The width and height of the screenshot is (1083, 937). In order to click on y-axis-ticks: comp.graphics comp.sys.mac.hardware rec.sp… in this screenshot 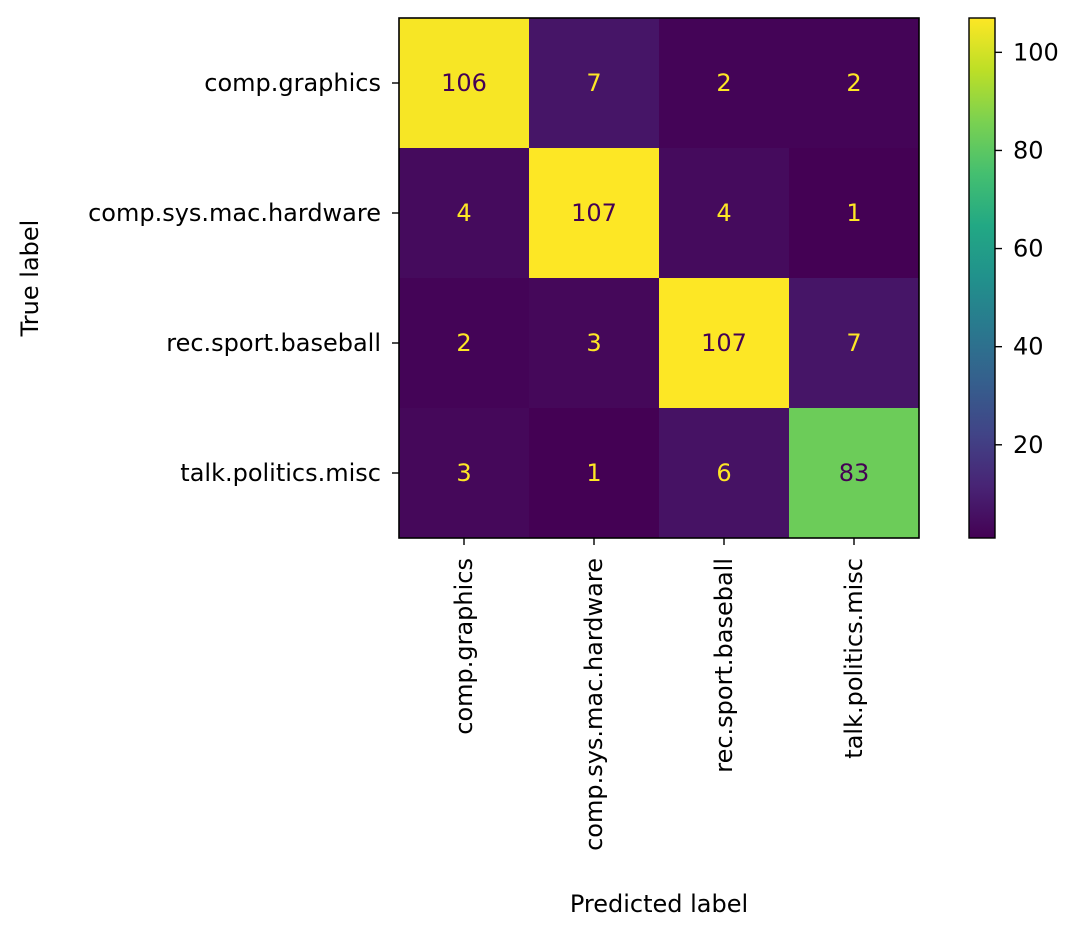, I will do `click(243, 278)`.